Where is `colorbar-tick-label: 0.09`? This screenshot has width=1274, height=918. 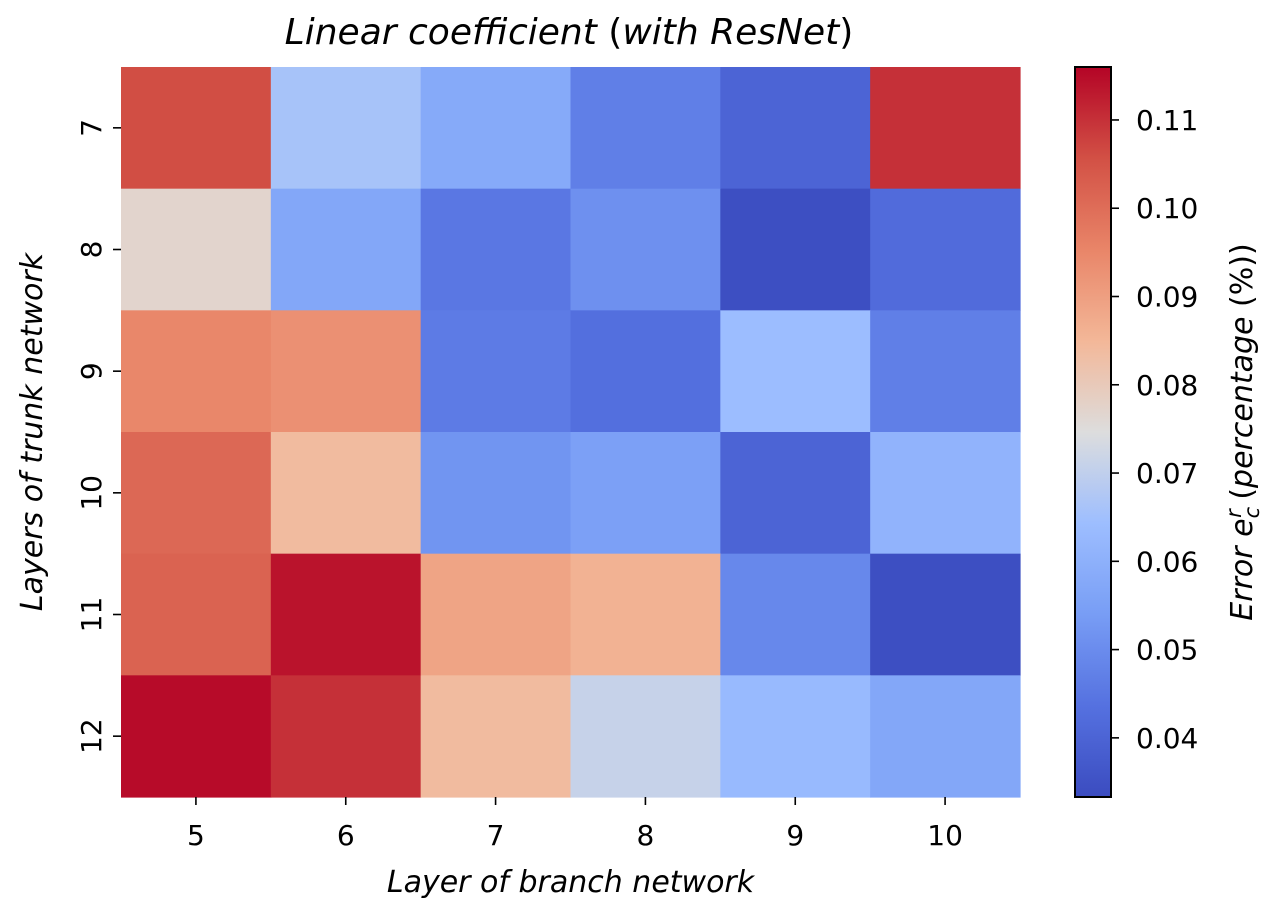
colorbar-tick-label: 0.09 is located at coordinates (1167, 297).